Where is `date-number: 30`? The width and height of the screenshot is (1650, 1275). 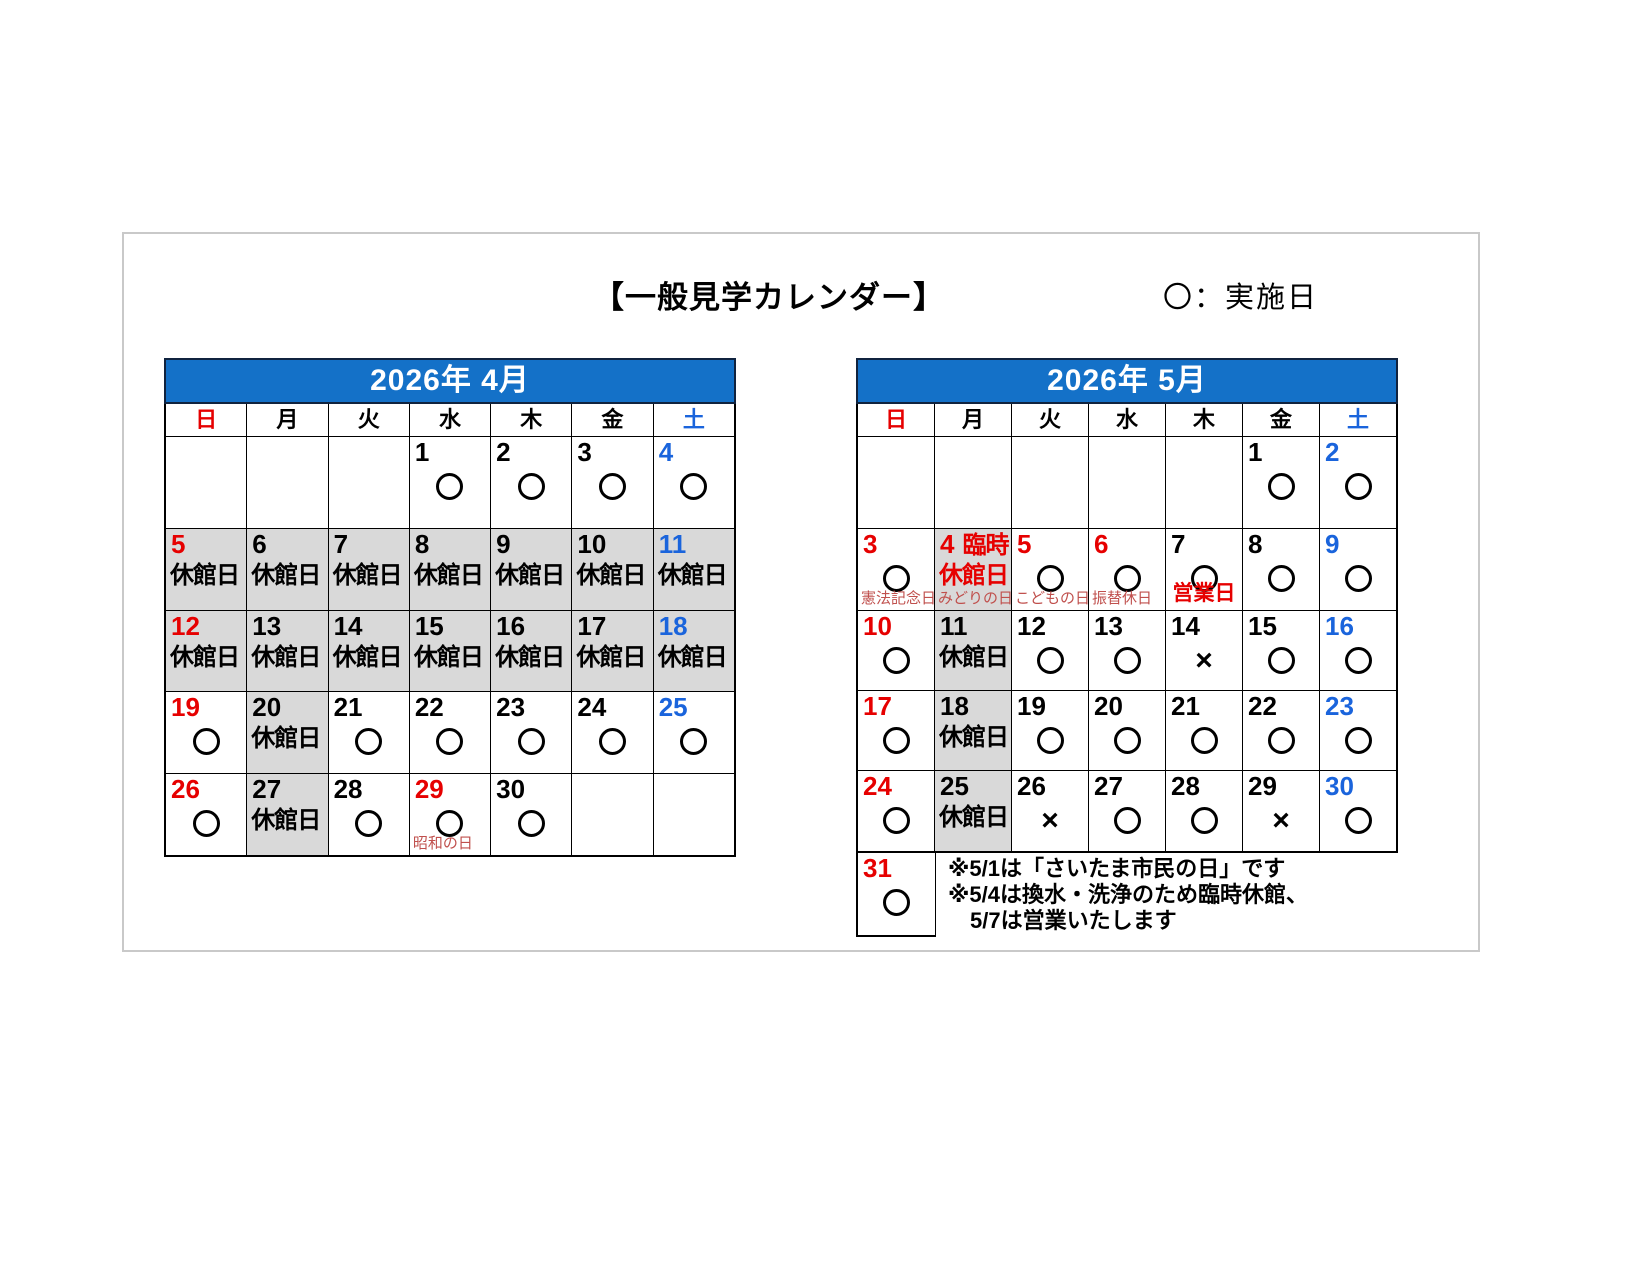 date-number: 30 is located at coordinates (1339, 786).